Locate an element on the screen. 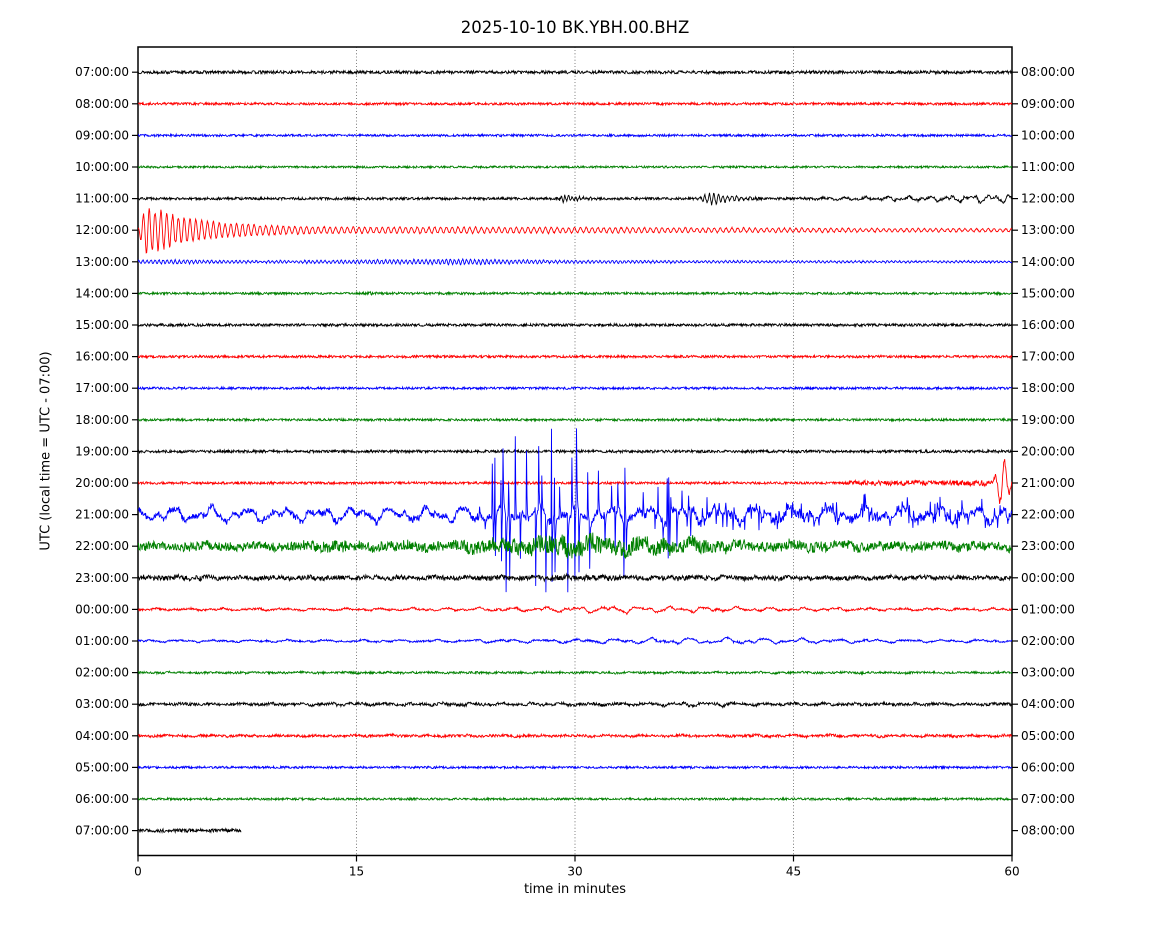 The width and height of the screenshot is (1150, 950). left-time-label: 03:00:00 is located at coordinates (102, 704).